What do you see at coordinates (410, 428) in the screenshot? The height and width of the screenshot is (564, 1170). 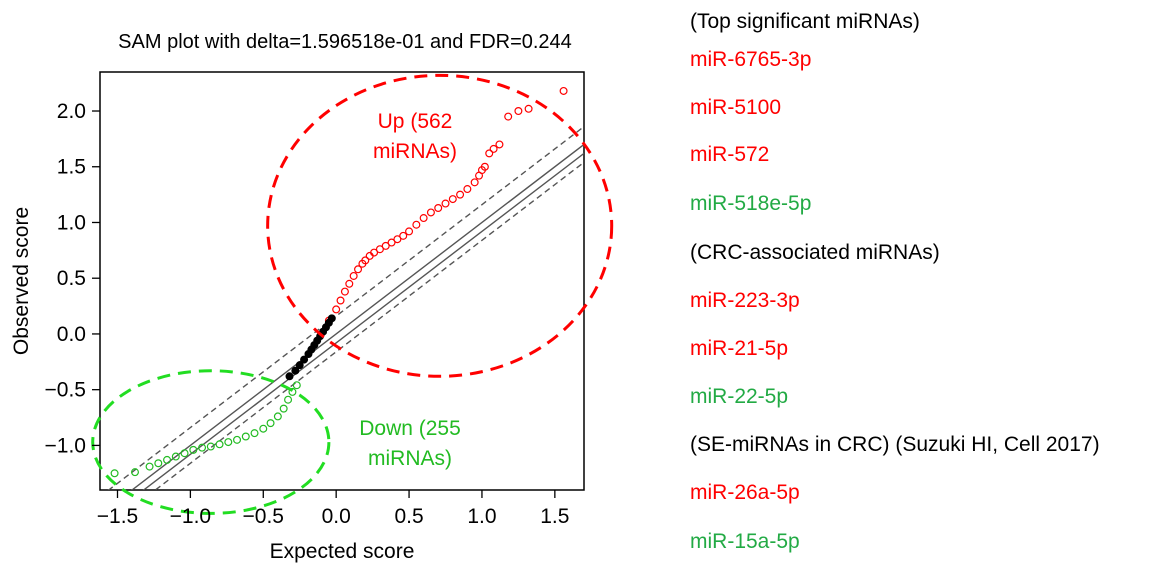 I see `annotation-label: Down (255` at bounding box center [410, 428].